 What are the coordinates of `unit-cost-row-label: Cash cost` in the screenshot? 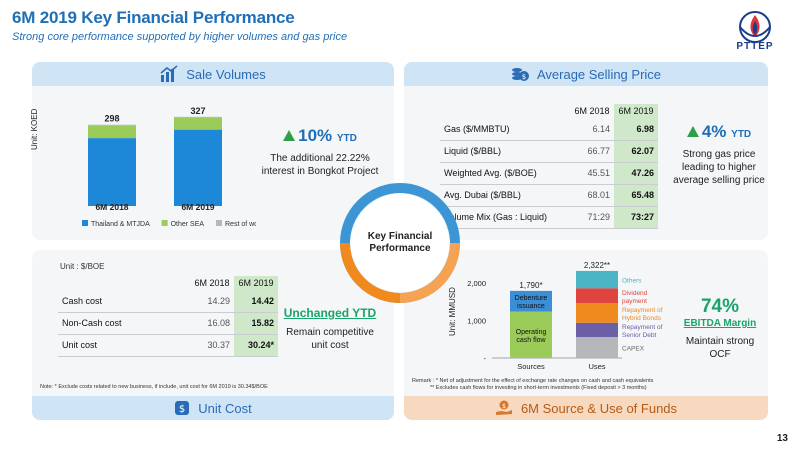 It's located at (124, 301).